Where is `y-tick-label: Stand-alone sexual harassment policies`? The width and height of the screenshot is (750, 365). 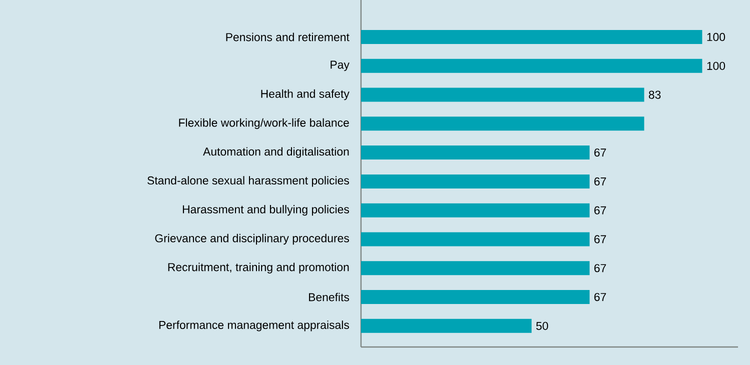
y-tick-label: Stand-alone sexual harassment policies is located at coordinates (248, 181).